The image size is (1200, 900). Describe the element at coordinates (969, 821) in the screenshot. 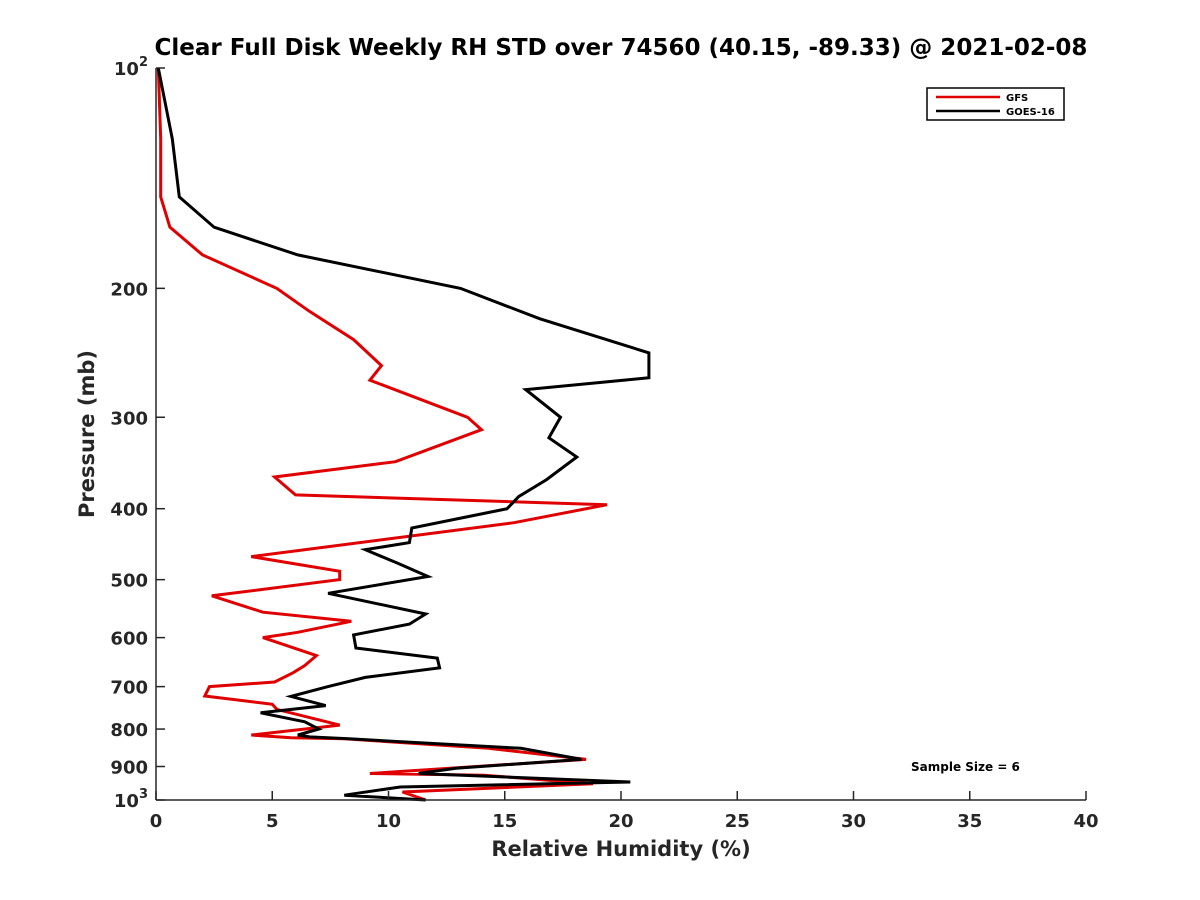

I see `x-tick-label: 35` at that location.